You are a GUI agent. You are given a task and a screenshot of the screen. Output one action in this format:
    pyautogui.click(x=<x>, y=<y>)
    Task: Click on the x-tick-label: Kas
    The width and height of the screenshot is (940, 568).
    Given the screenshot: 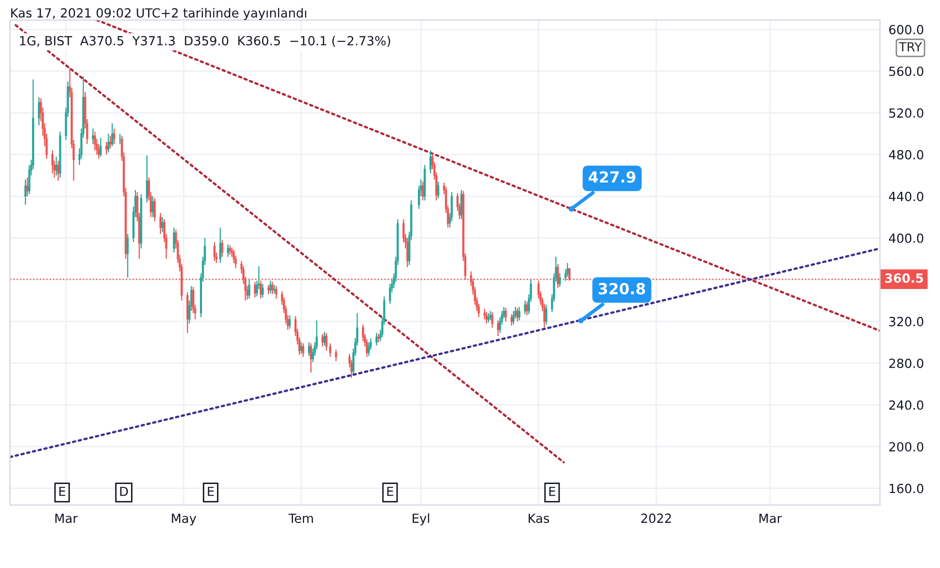 What is the action you would take?
    pyautogui.click(x=539, y=519)
    